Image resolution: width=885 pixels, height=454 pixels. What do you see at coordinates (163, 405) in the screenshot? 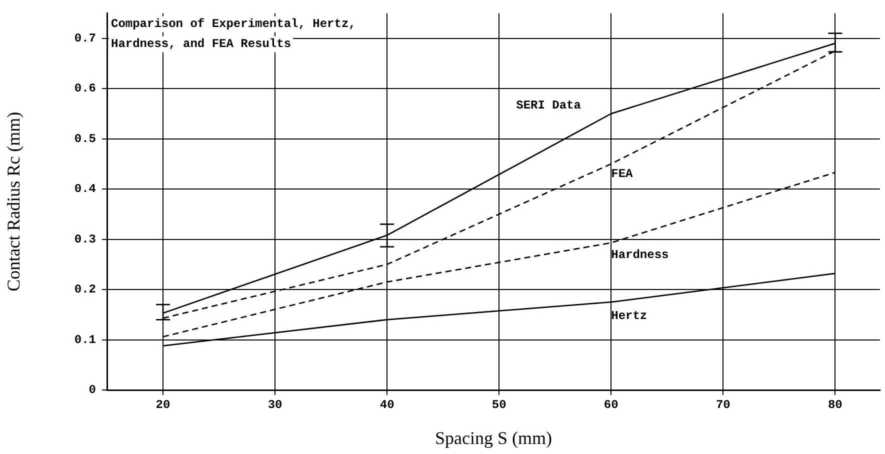
I see `x-tick-label: 20` at bounding box center [163, 405].